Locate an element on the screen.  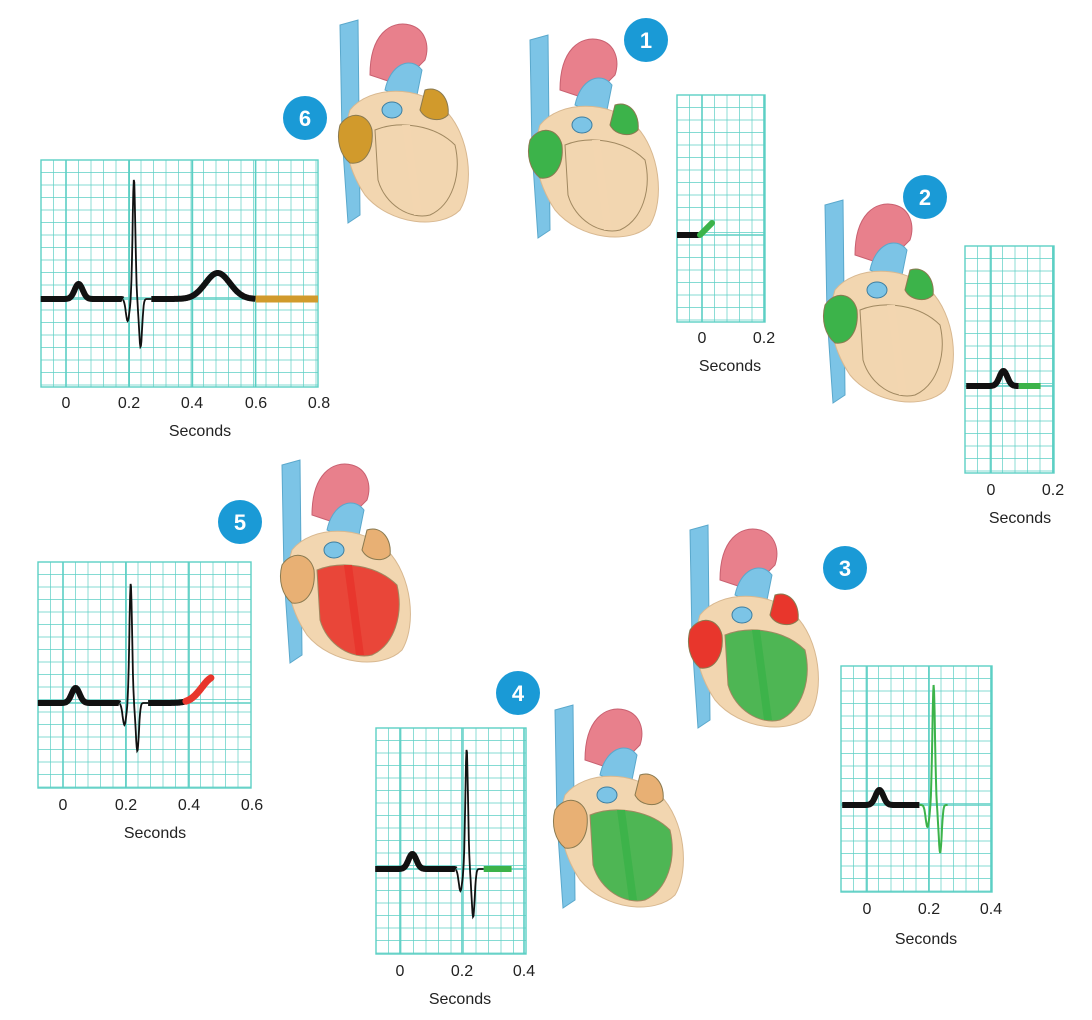
svg-text: 4 is located at coordinates (518, 693).